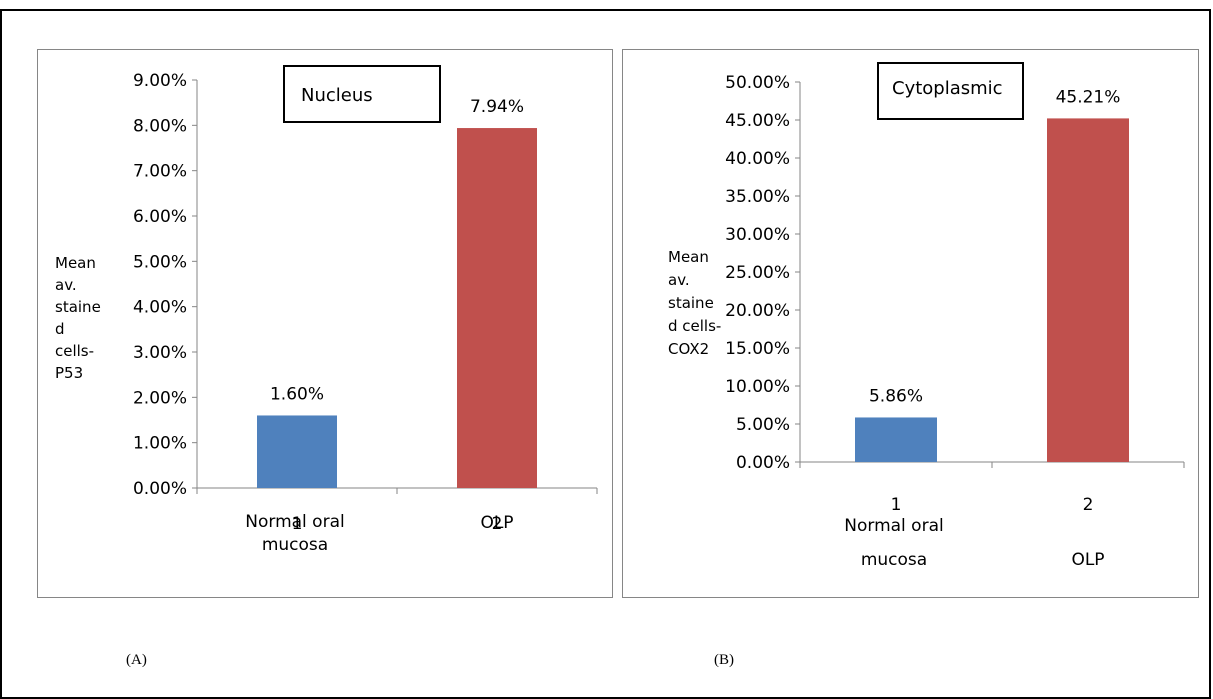 This screenshot has height=699, width=1213. Describe the element at coordinates (160, 81) in the screenshot. I see `y-tick-label: 9.00%` at that location.